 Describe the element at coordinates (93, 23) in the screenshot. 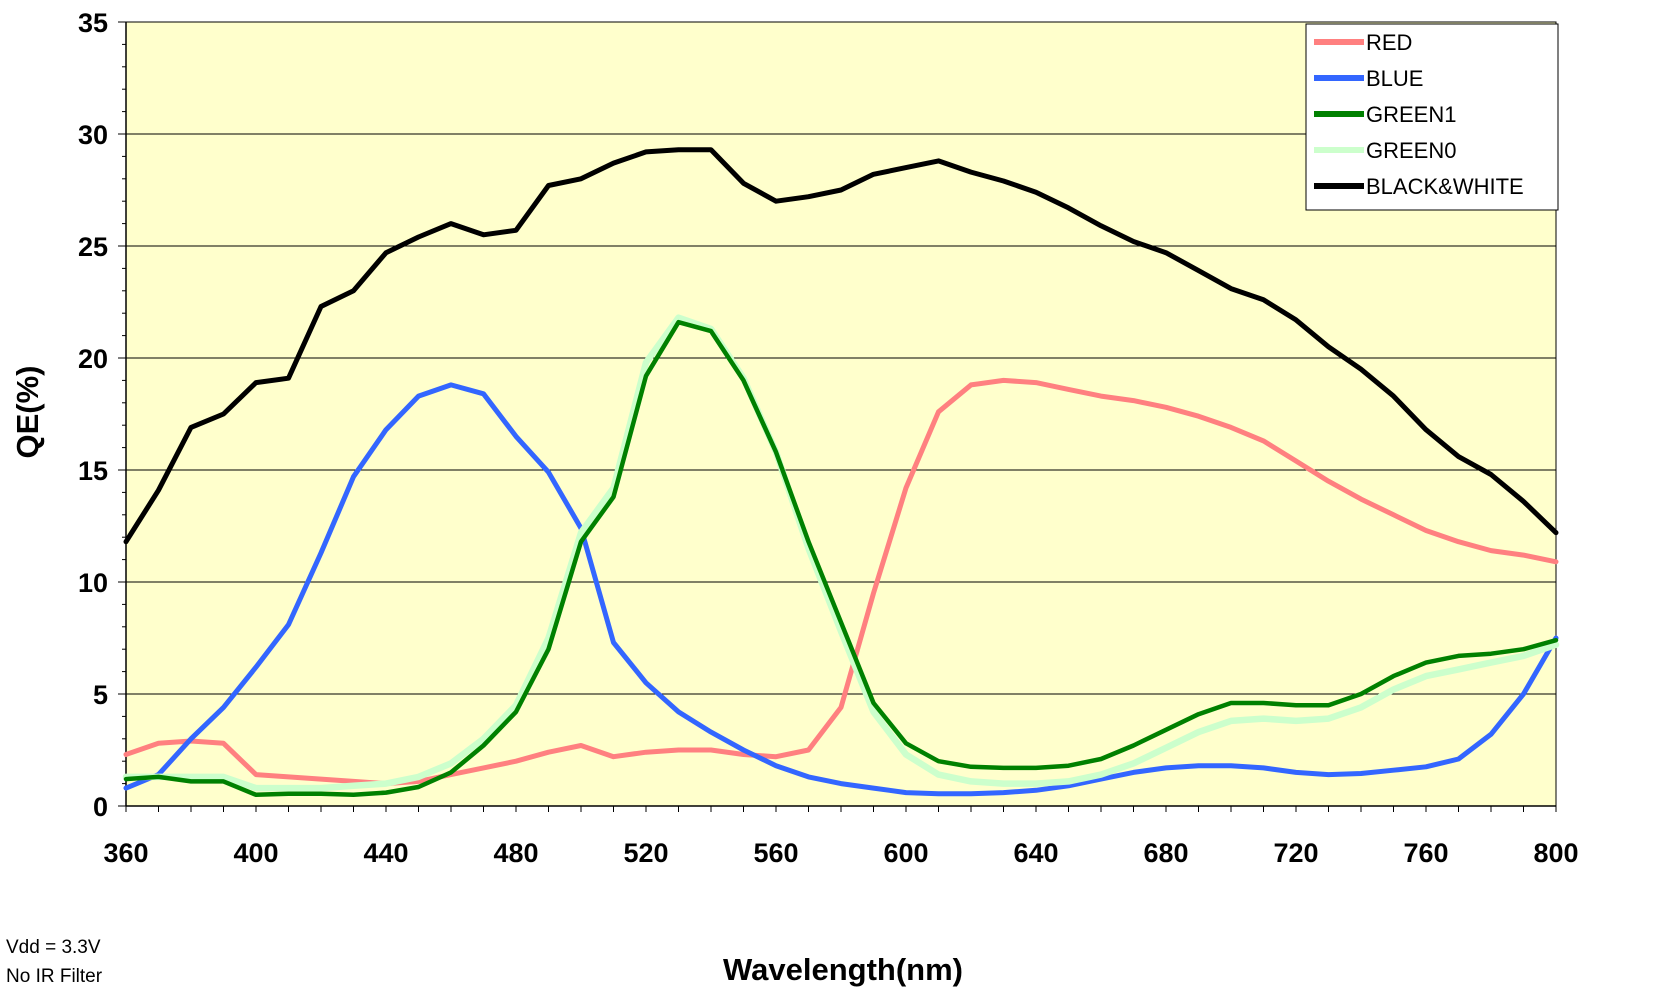

I see `y-tick-label: 35` at that location.